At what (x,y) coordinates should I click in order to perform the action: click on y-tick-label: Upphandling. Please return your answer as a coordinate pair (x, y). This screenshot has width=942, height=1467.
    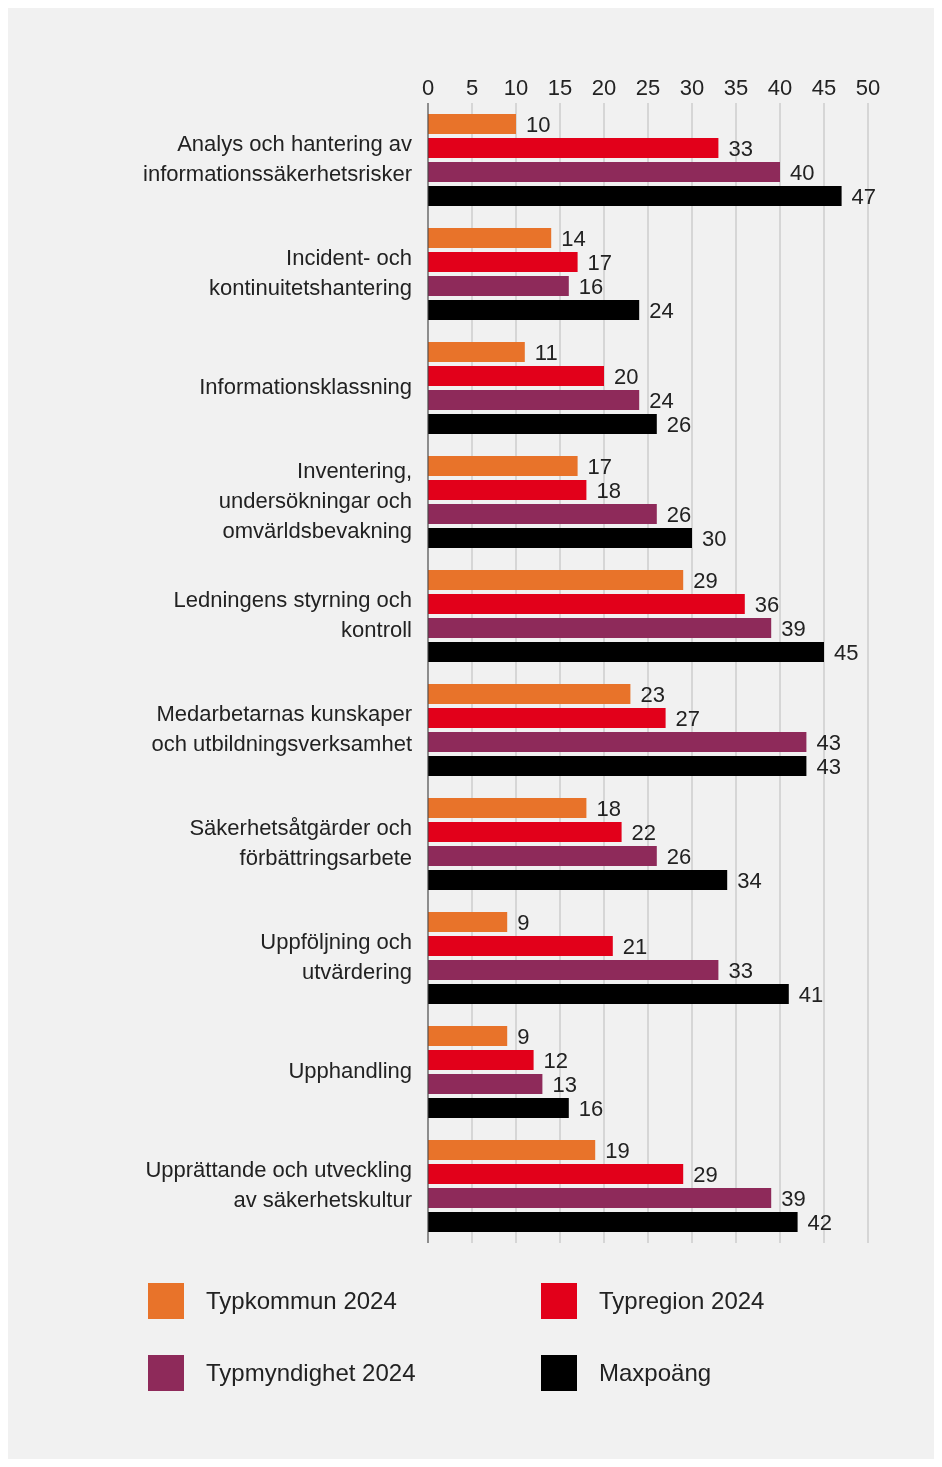
    Looking at the image, I should click on (350, 1070).